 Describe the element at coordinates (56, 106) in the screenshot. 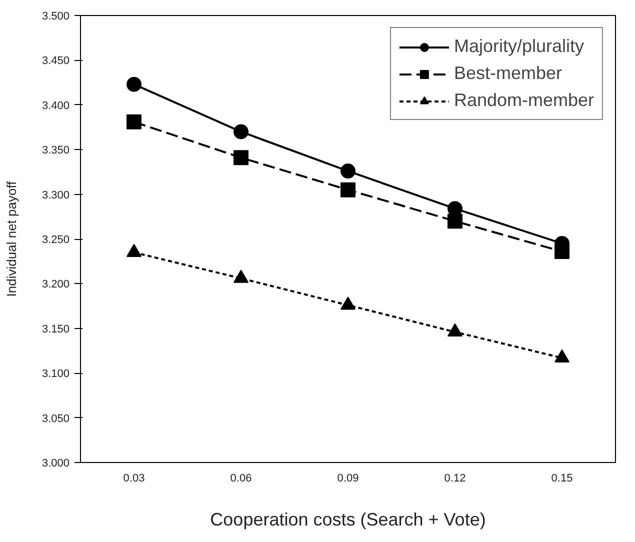

I see `y-tick-label: 3.400` at that location.